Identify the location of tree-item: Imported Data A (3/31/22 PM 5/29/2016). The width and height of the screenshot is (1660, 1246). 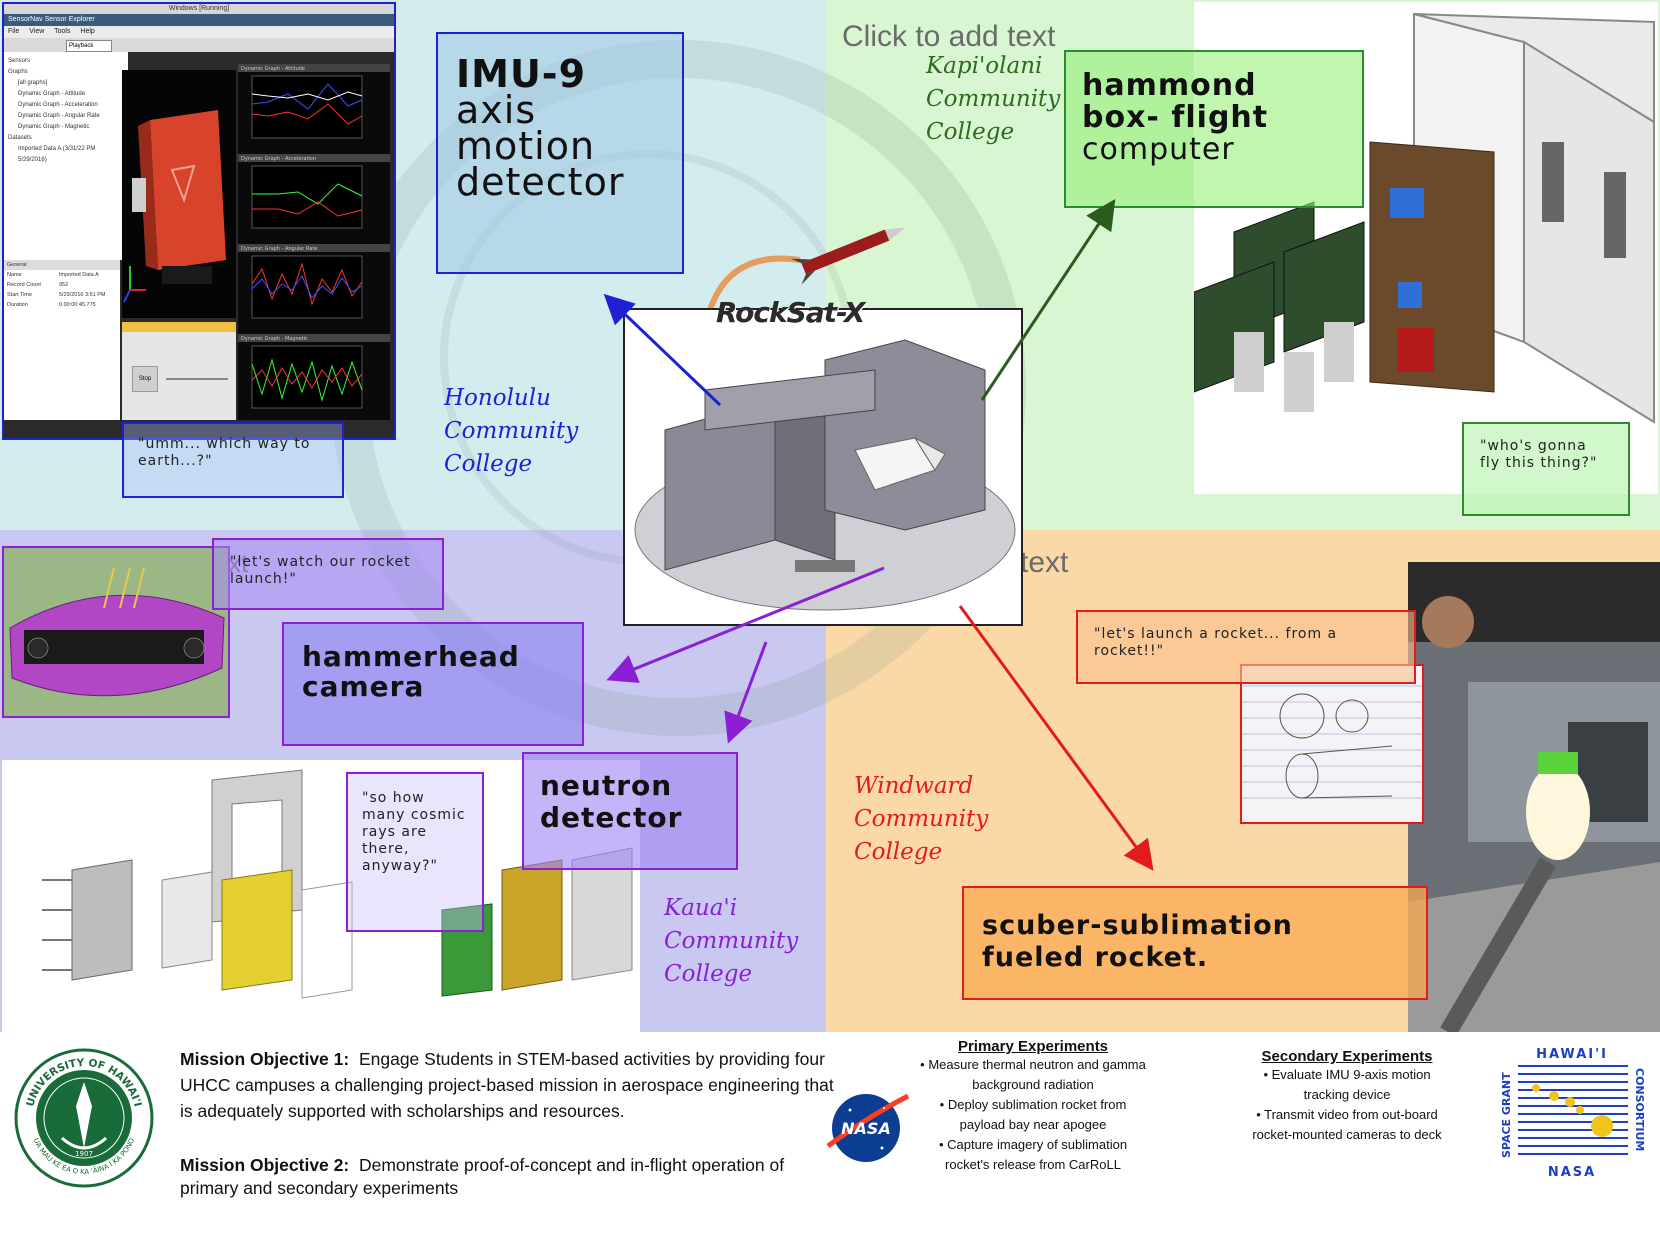
(57, 154).